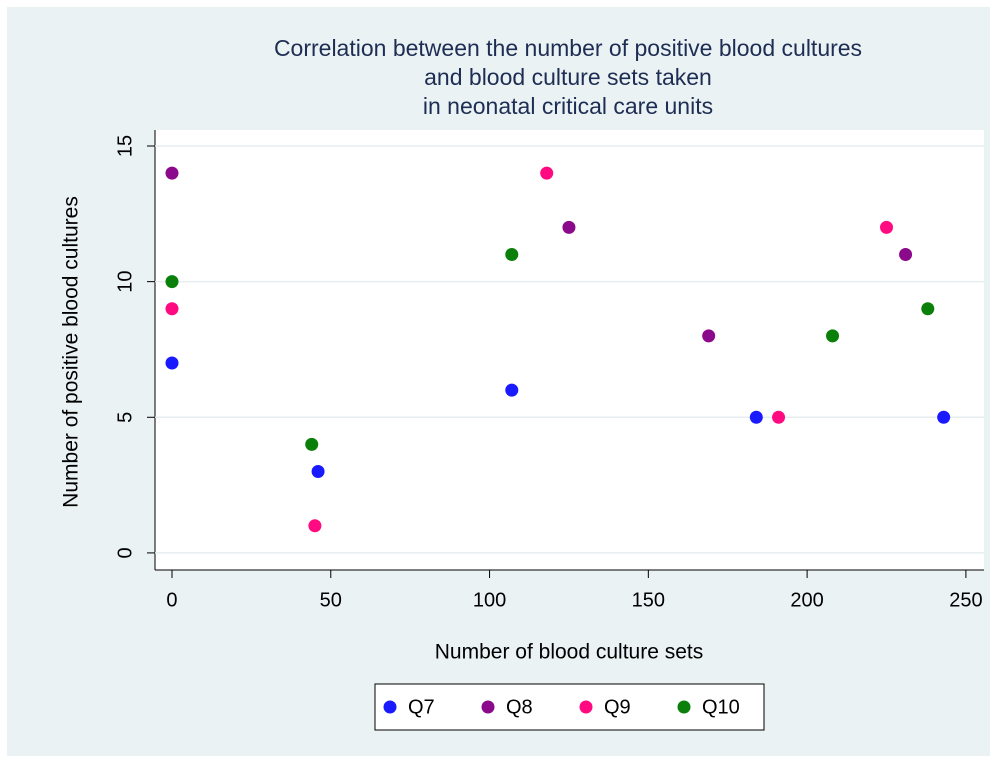 This screenshot has width=997, height=768. Describe the element at coordinates (519, 707) in the screenshot. I see `legend-label: Q8` at that location.